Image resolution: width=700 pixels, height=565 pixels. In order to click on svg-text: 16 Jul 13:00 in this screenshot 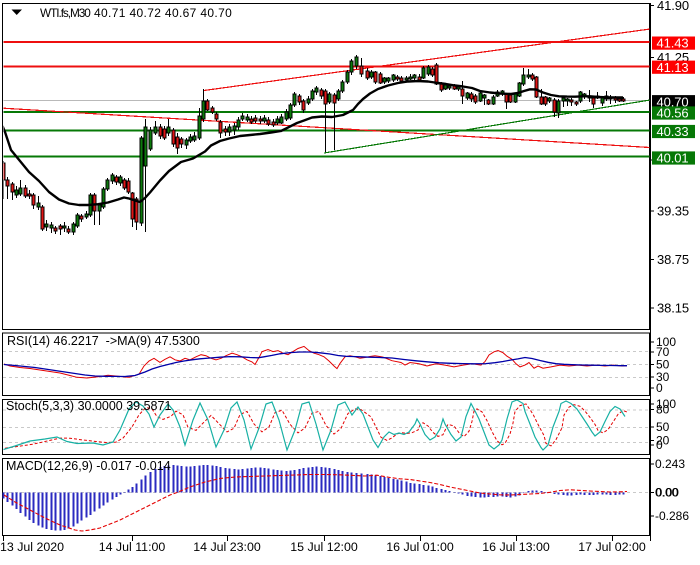, I will do `click(516, 547)`.